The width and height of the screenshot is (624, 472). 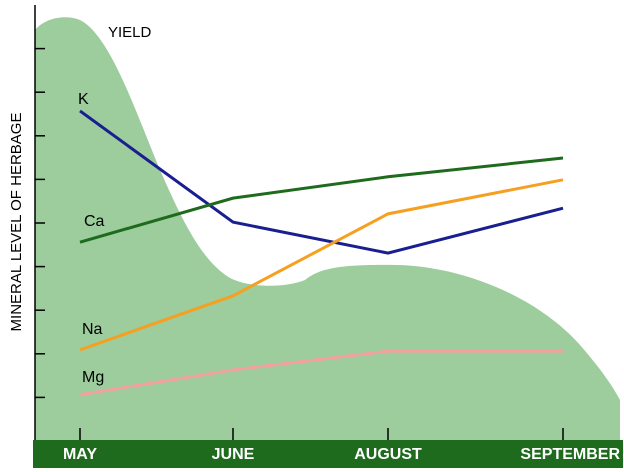 I want to click on y-axis-label: MINERAL LEVEL OF HERBAGE, so click(x=16, y=222).